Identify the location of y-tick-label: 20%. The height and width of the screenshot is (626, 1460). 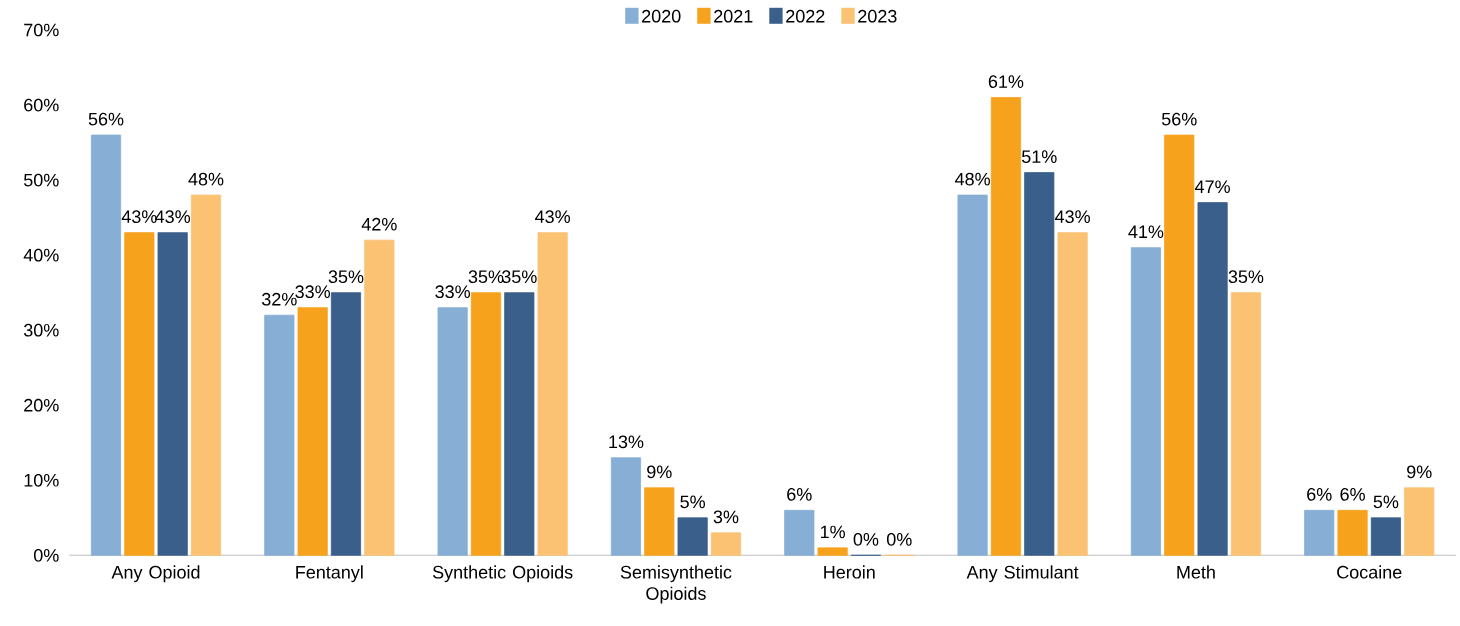
(41, 405).